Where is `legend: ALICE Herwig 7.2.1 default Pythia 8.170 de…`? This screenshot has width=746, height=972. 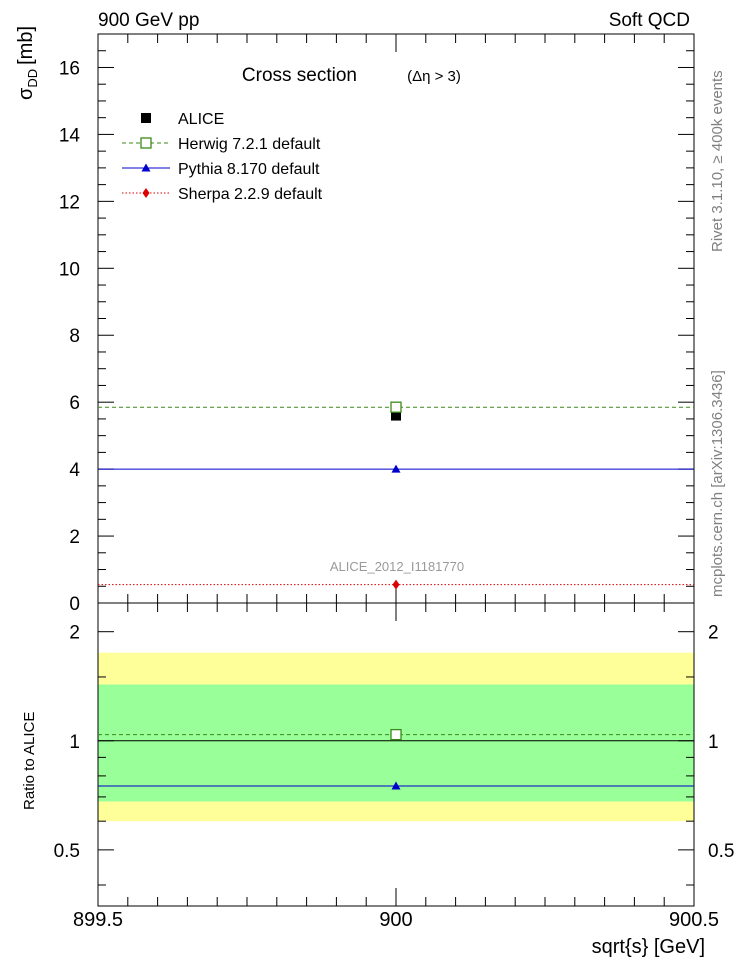
legend: ALICE Herwig 7.2.1 default Pythia 8.170 de… is located at coordinates (222, 157).